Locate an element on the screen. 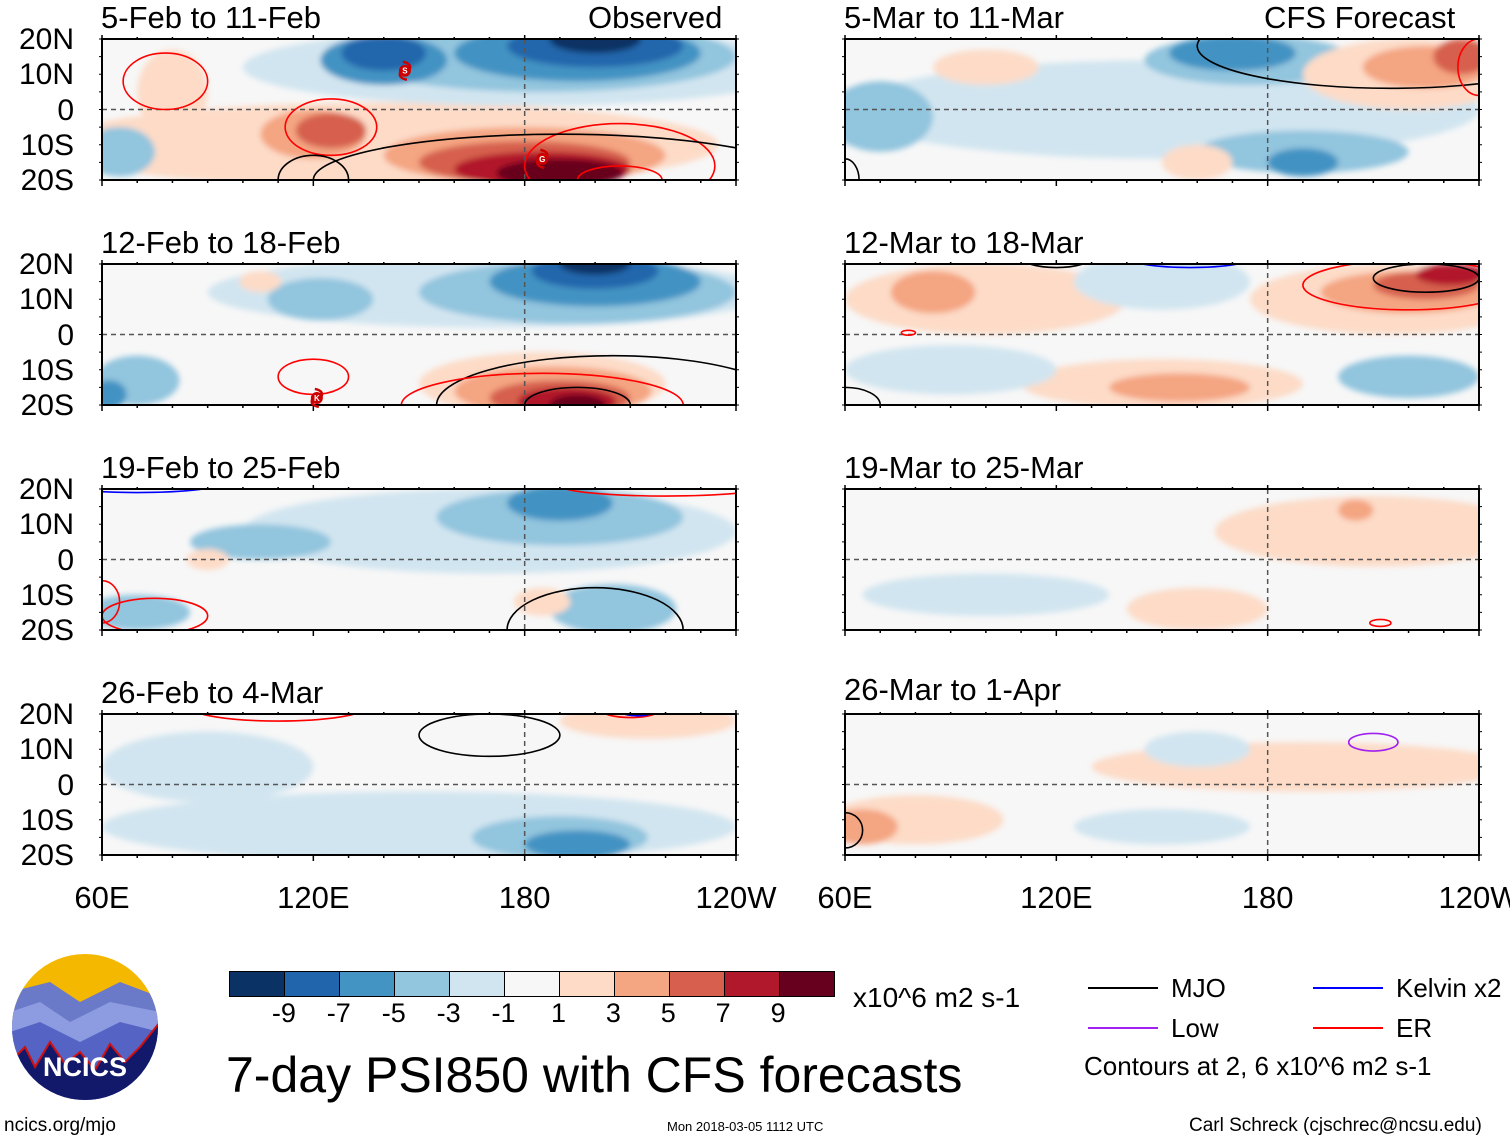 The width and height of the screenshot is (1510, 1142). legend-label: Low is located at coordinates (1195, 1028).